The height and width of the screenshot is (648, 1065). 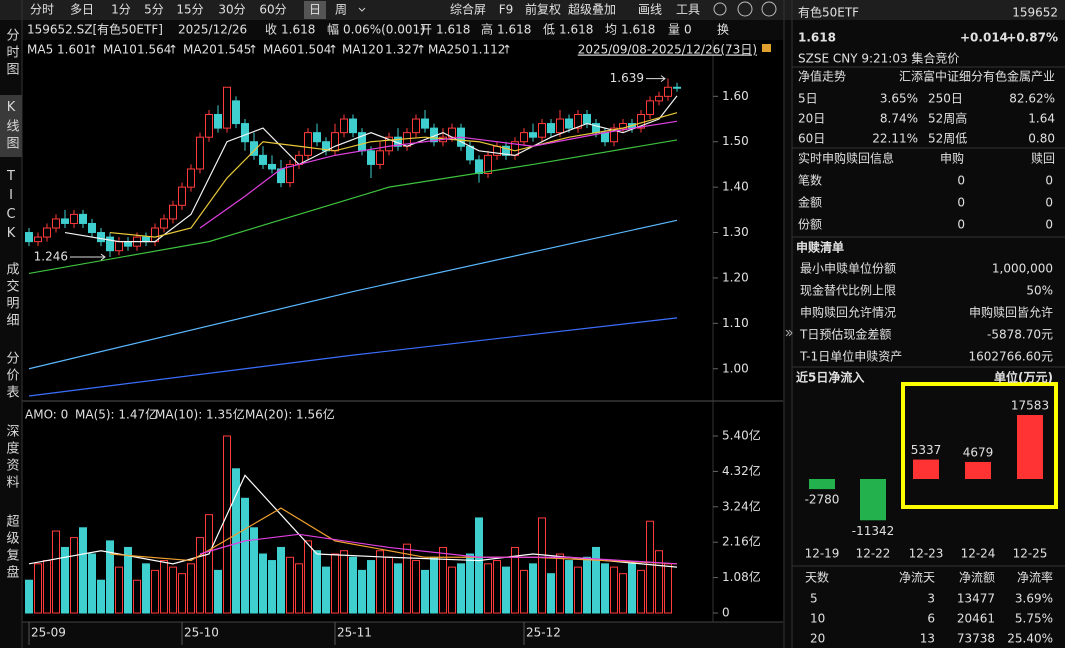 What do you see at coordinates (1035, 13) in the screenshot?
I see `fund-code: 159652` at bounding box center [1035, 13].